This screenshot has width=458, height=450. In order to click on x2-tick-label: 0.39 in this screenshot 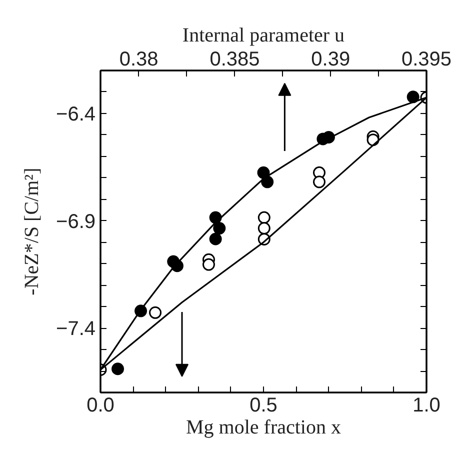, I will do `click(330, 59)`.